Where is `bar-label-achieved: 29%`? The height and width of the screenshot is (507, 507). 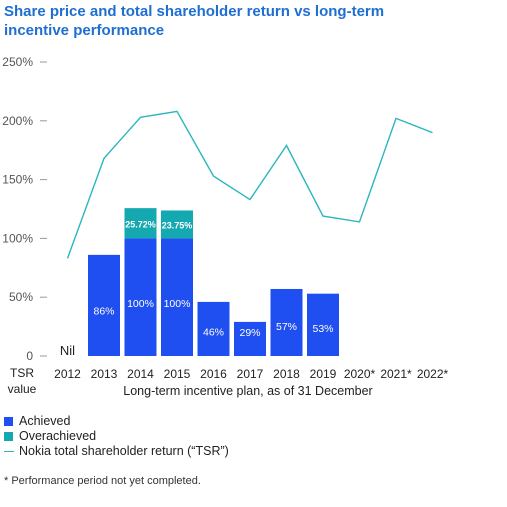 bar-label-achieved: 29% is located at coordinates (249, 333).